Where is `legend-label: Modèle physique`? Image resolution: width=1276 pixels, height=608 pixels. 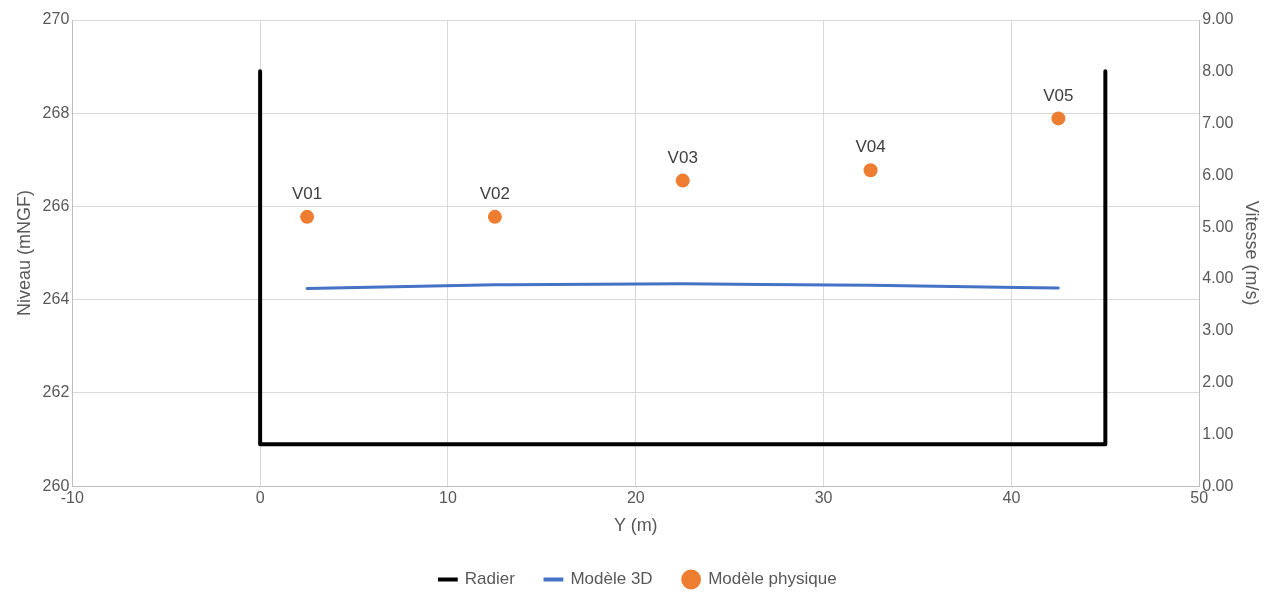
legend-label: Modèle physique is located at coordinates (772, 579).